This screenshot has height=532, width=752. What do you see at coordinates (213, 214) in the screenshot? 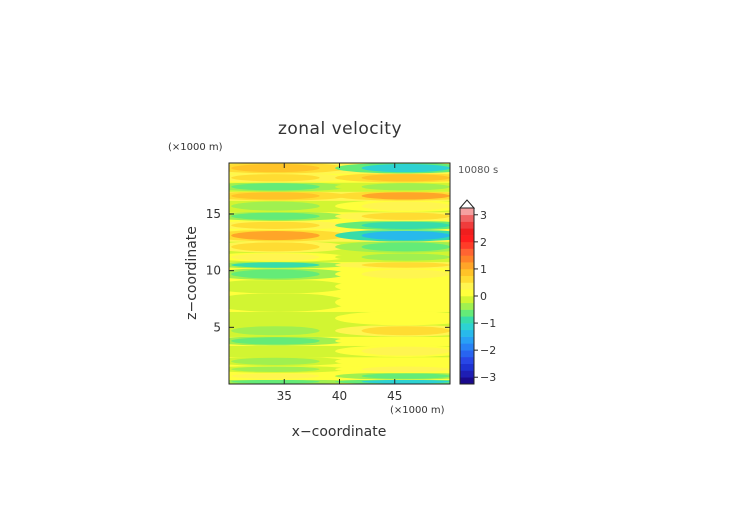
I see `y-tick-label: 15` at bounding box center [213, 214].